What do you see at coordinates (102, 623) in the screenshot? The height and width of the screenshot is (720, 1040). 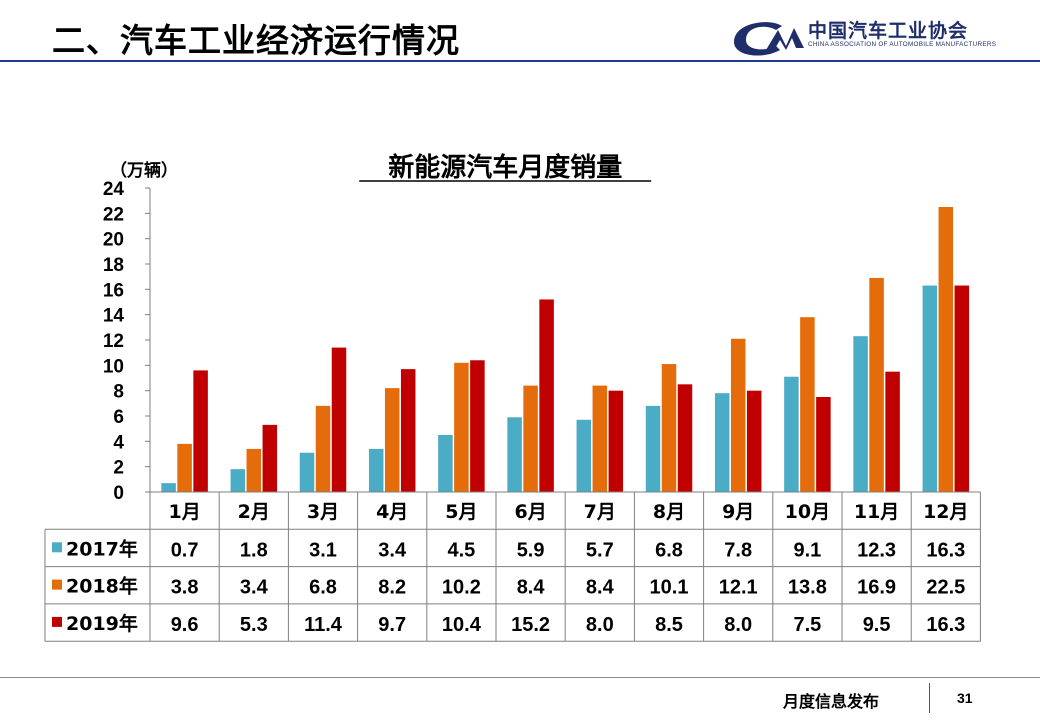 I see `legend-label-2019年: 2019年` at bounding box center [102, 623].